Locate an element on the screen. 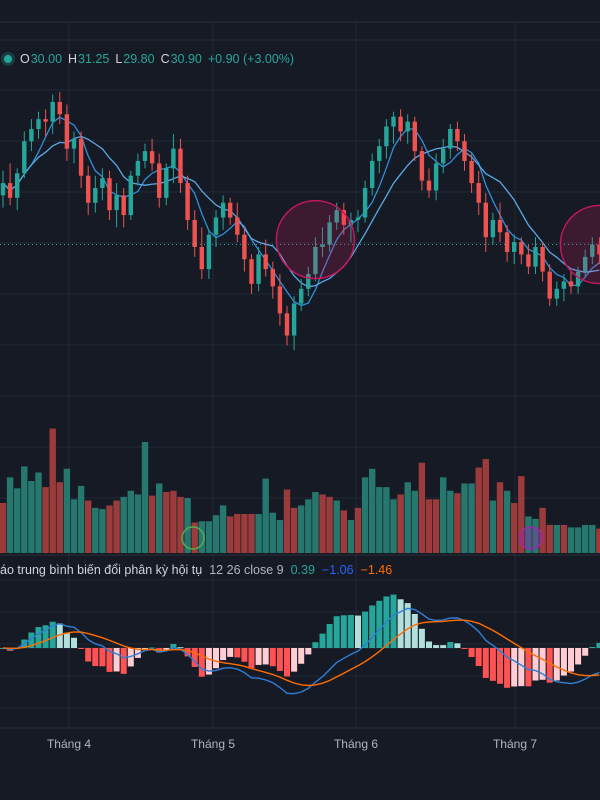 This screenshot has height=800, width=600. macd-histogram-value: 0.39 is located at coordinates (302, 570).